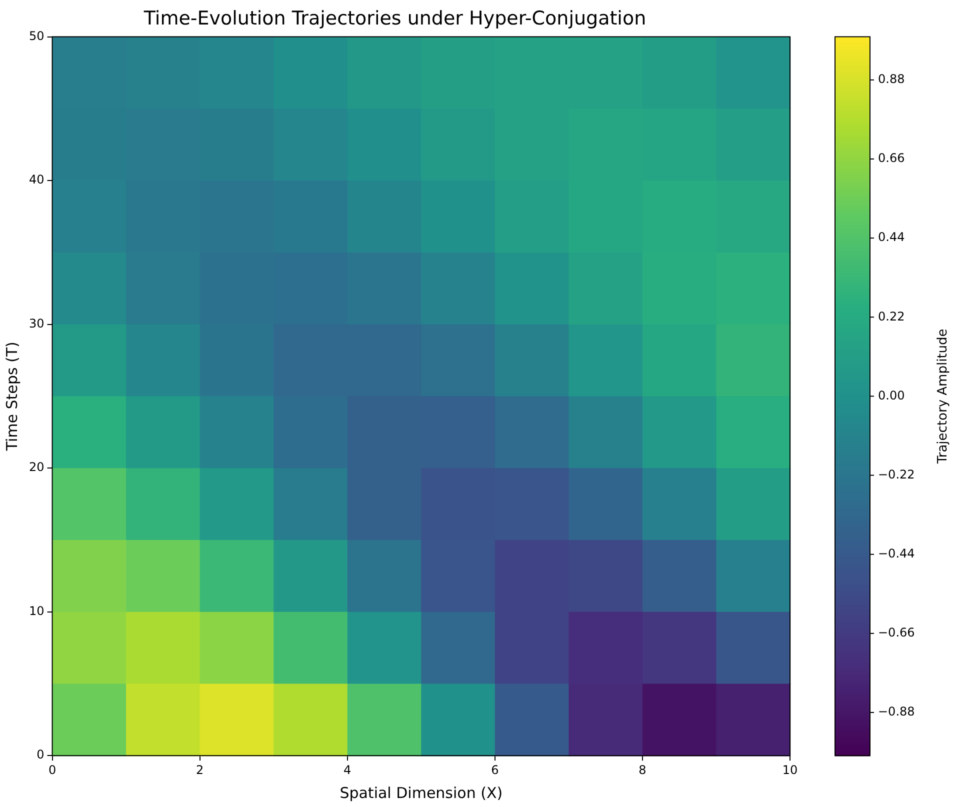 The width and height of the screenshot is (954, 807). Describe the element at coordinates (36, 467) in the screenshot. I see `y-tick-label: 20` at that location.